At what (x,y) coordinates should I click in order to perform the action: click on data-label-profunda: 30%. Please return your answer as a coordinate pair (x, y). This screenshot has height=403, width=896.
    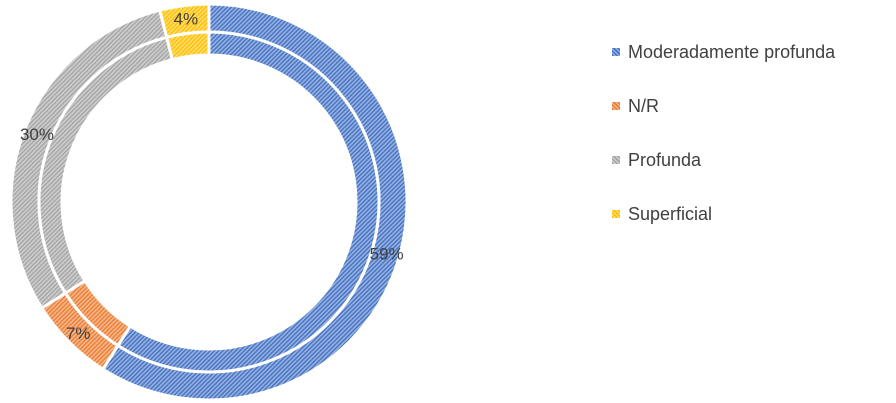
    Looking at the image, I should click on (37, 134).